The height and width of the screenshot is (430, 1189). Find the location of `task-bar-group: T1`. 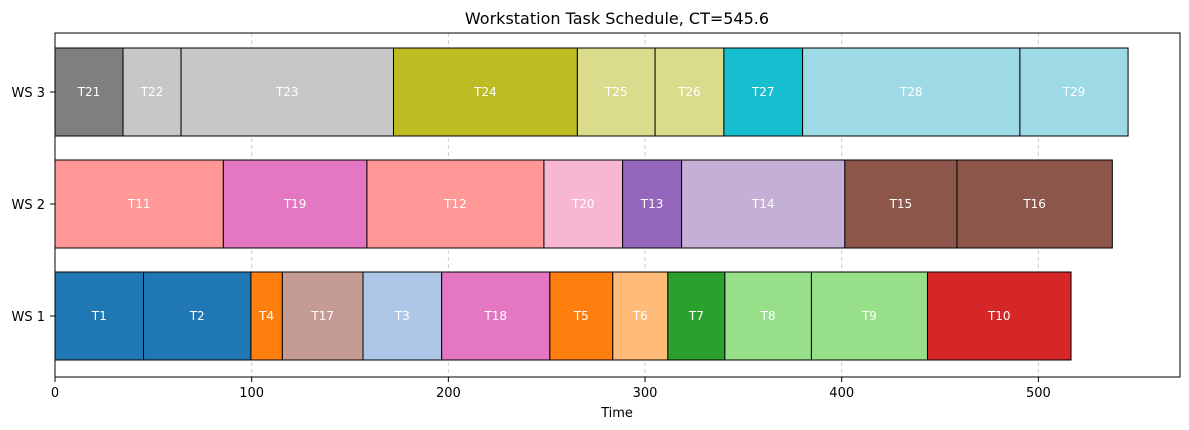

task-bar-group: T1 is located at coordinates (99, 316).